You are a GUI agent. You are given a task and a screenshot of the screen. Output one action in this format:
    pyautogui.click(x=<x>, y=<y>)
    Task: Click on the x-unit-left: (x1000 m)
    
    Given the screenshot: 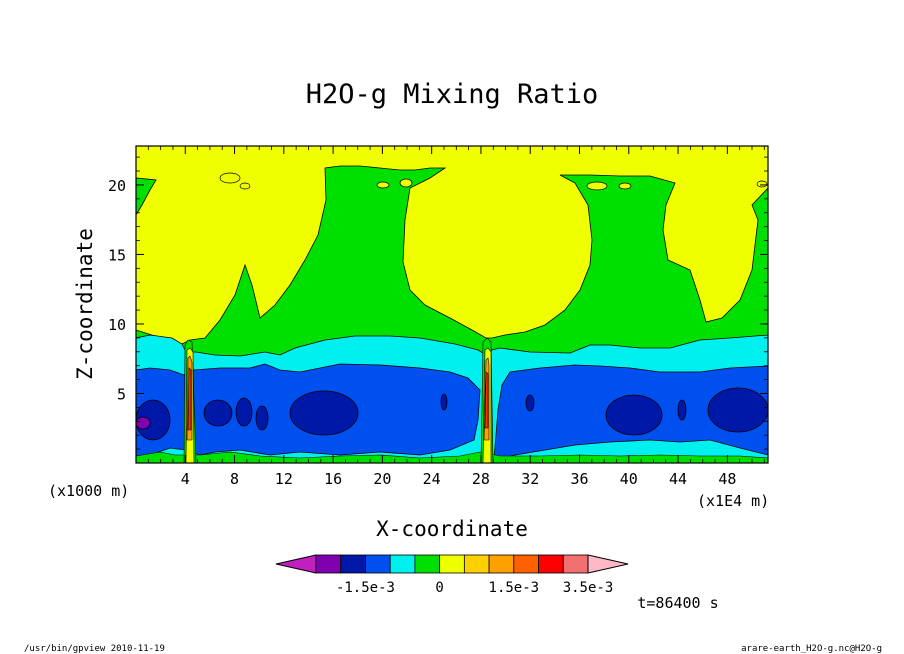 What is the action you would take?
    pyautogui.click(x=88, y=491)
    